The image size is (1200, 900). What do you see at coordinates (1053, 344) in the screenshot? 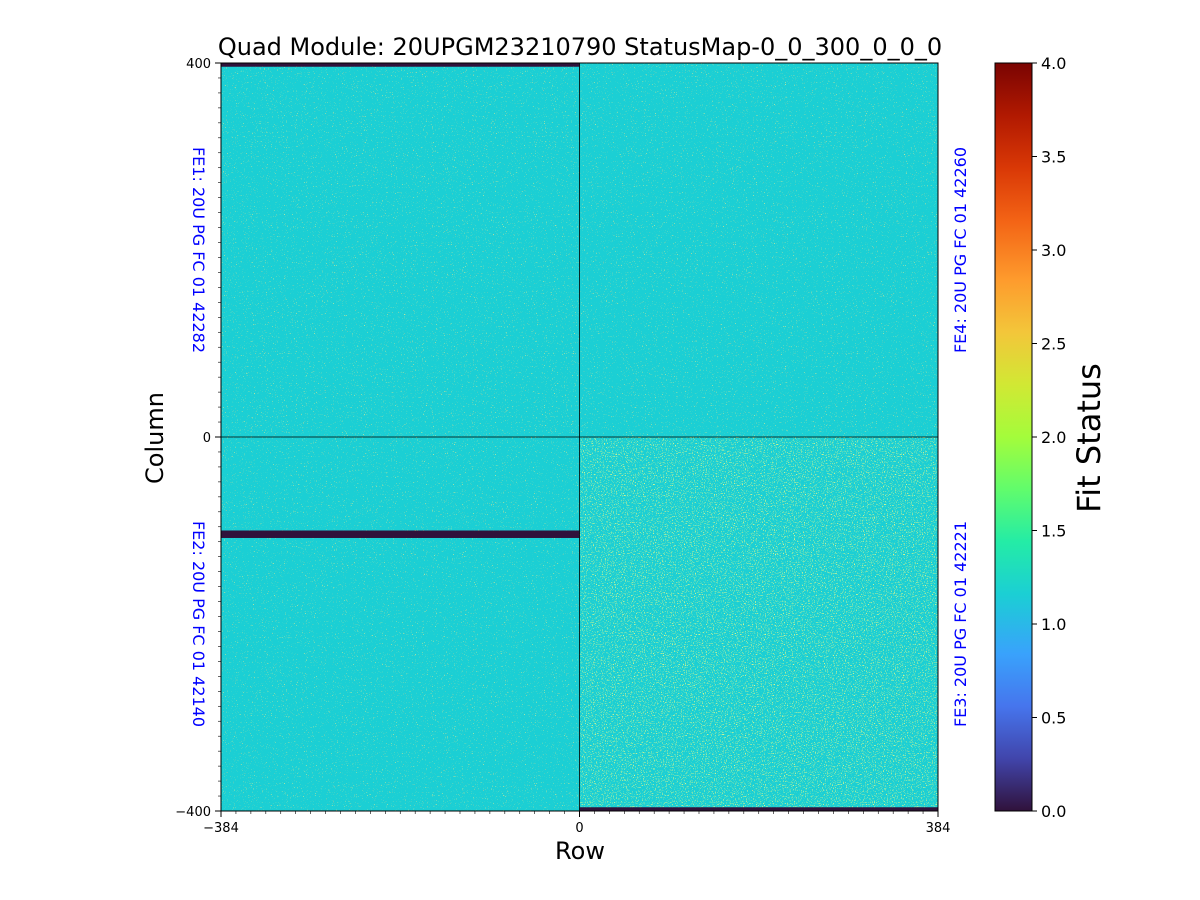
I see `colorbar-tick-label: 2.5` at bounding box center [1053, 344].